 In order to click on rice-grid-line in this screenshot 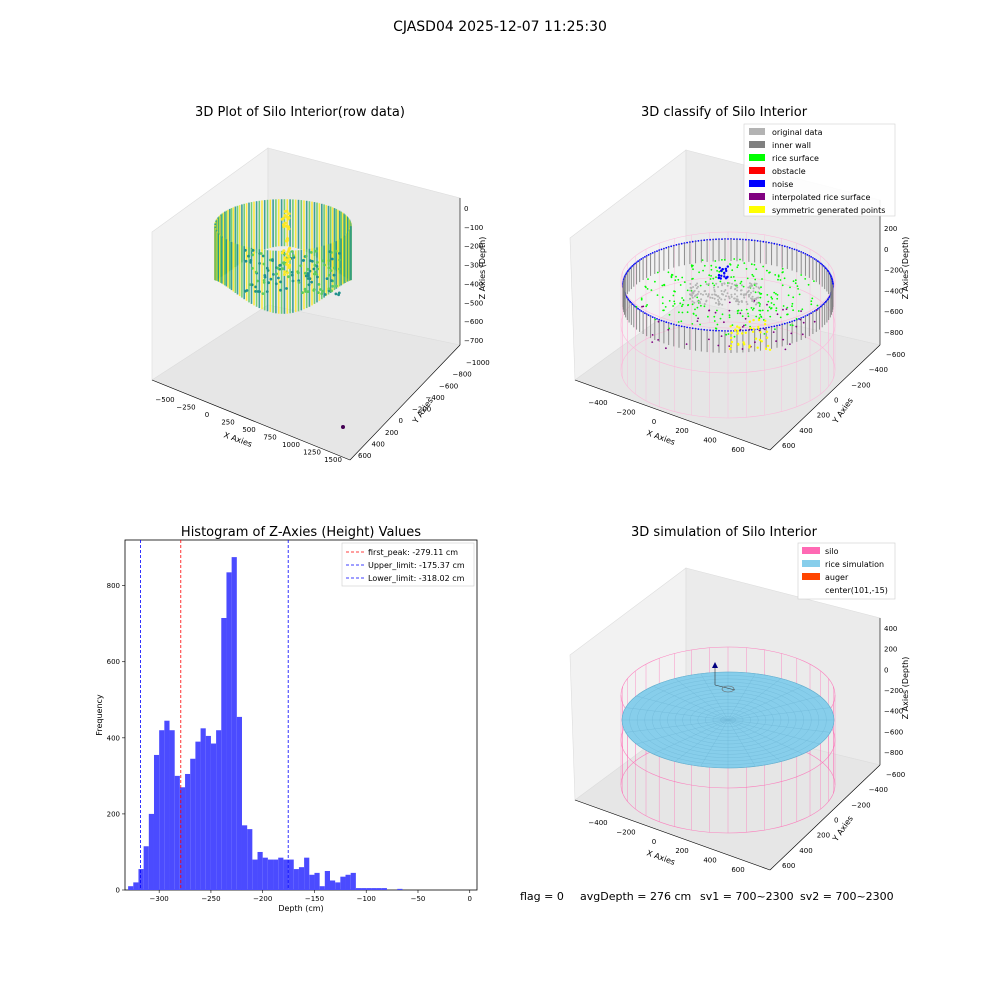, I will do `click(690, 703)`.